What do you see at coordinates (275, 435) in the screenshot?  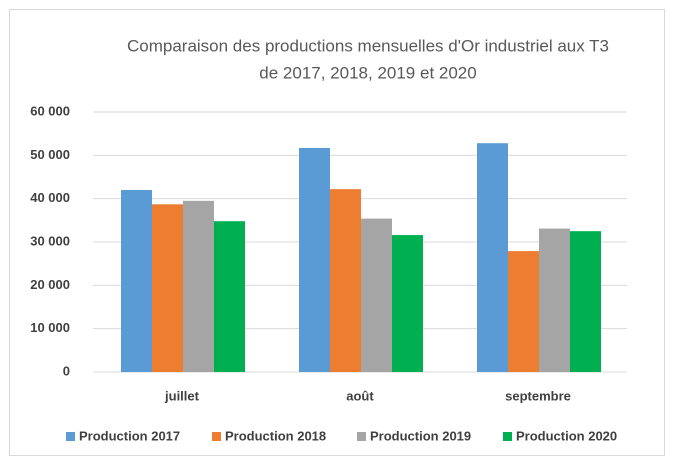 I see `legend-label: Production 2018` at bounding box center [275, 435].